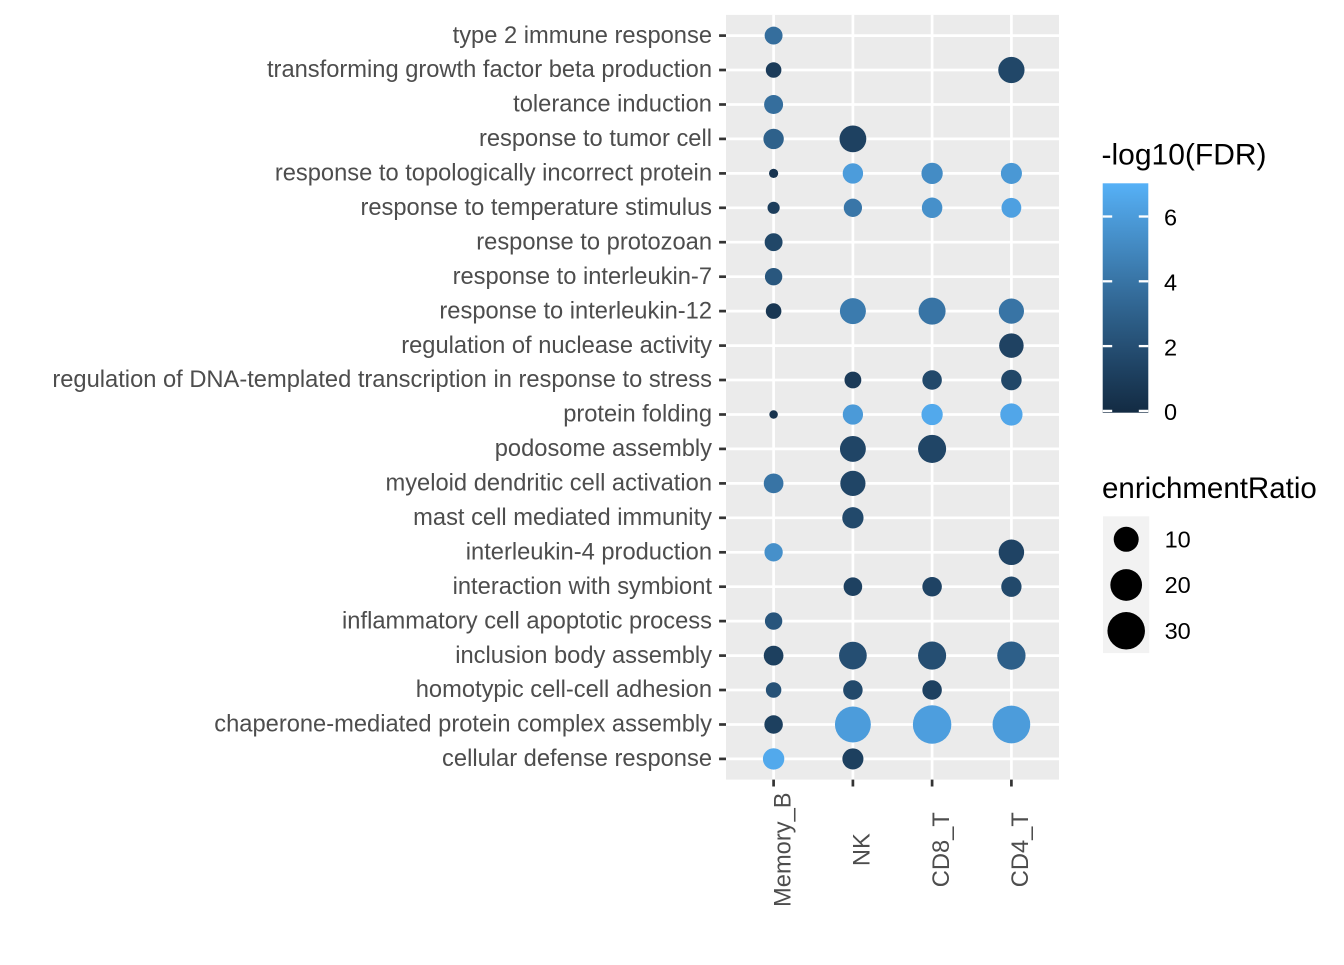 This screenshot has height=965, width=1344. Describe the element at coordinates (942, 849) in the screenshot. I see `svg-text: CD8_T` at that location.